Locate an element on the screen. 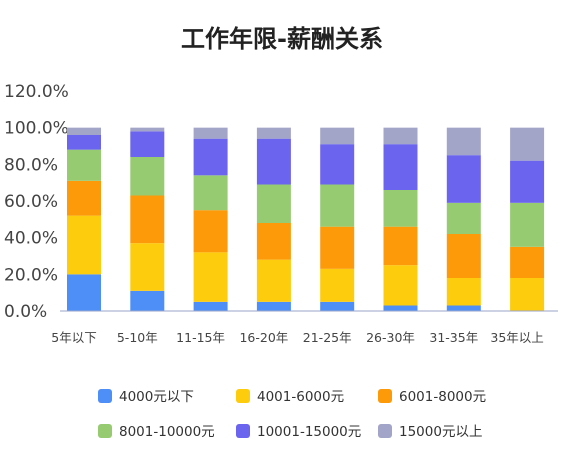  x-tick-label: 5年以下 is located at coordinates (73, 337).